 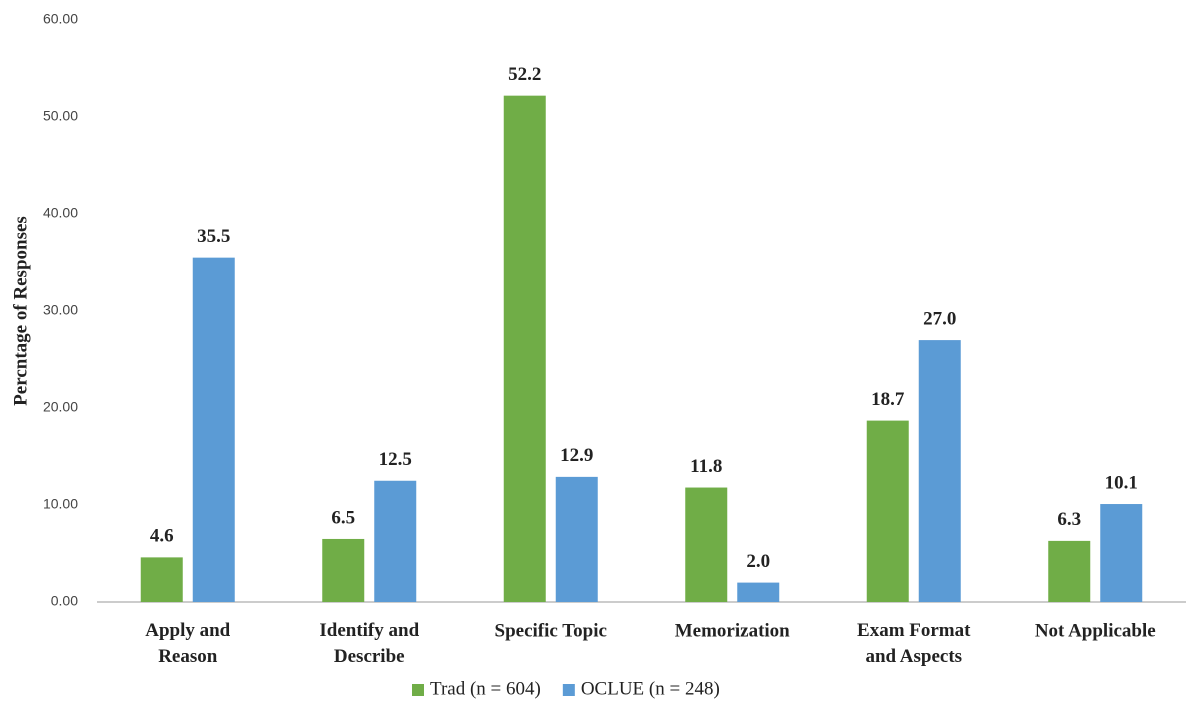 What do you see at coordinates (60, 116) in the screenshot?
I see `y-tick-label: 50.00` at bounding box center [60, 116].